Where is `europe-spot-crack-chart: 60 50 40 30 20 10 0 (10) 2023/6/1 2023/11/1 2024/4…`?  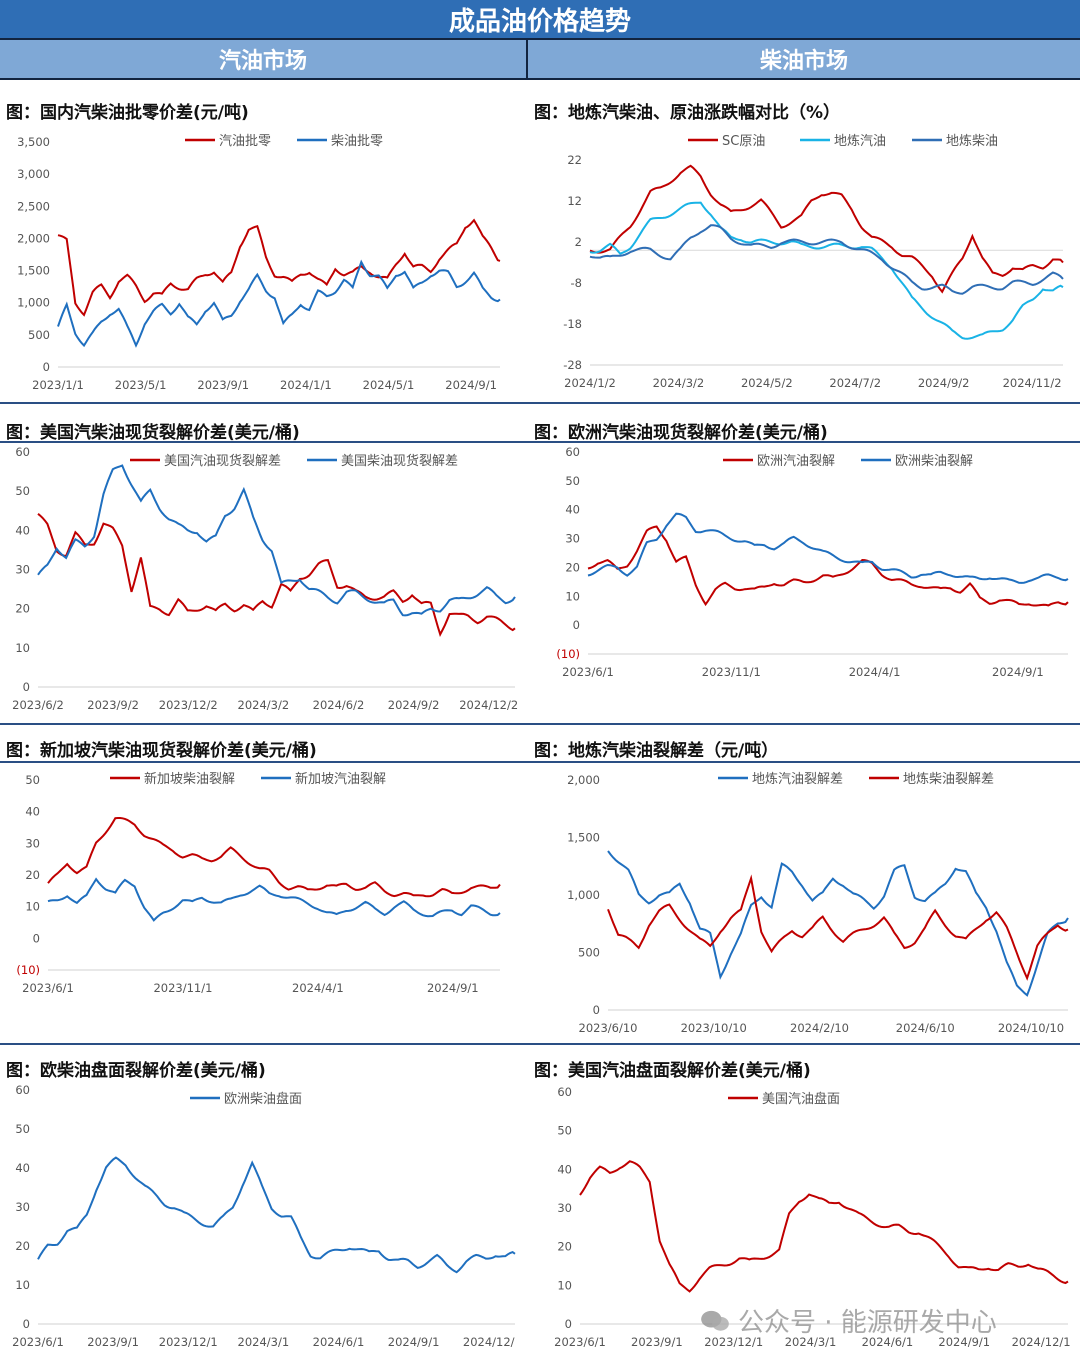
europe-spot-crack-chart: 60 50 40 30 20 10 0 (10) 2023/6/1 2023/11/1 2024/4… is located at coordinates (812, 562).